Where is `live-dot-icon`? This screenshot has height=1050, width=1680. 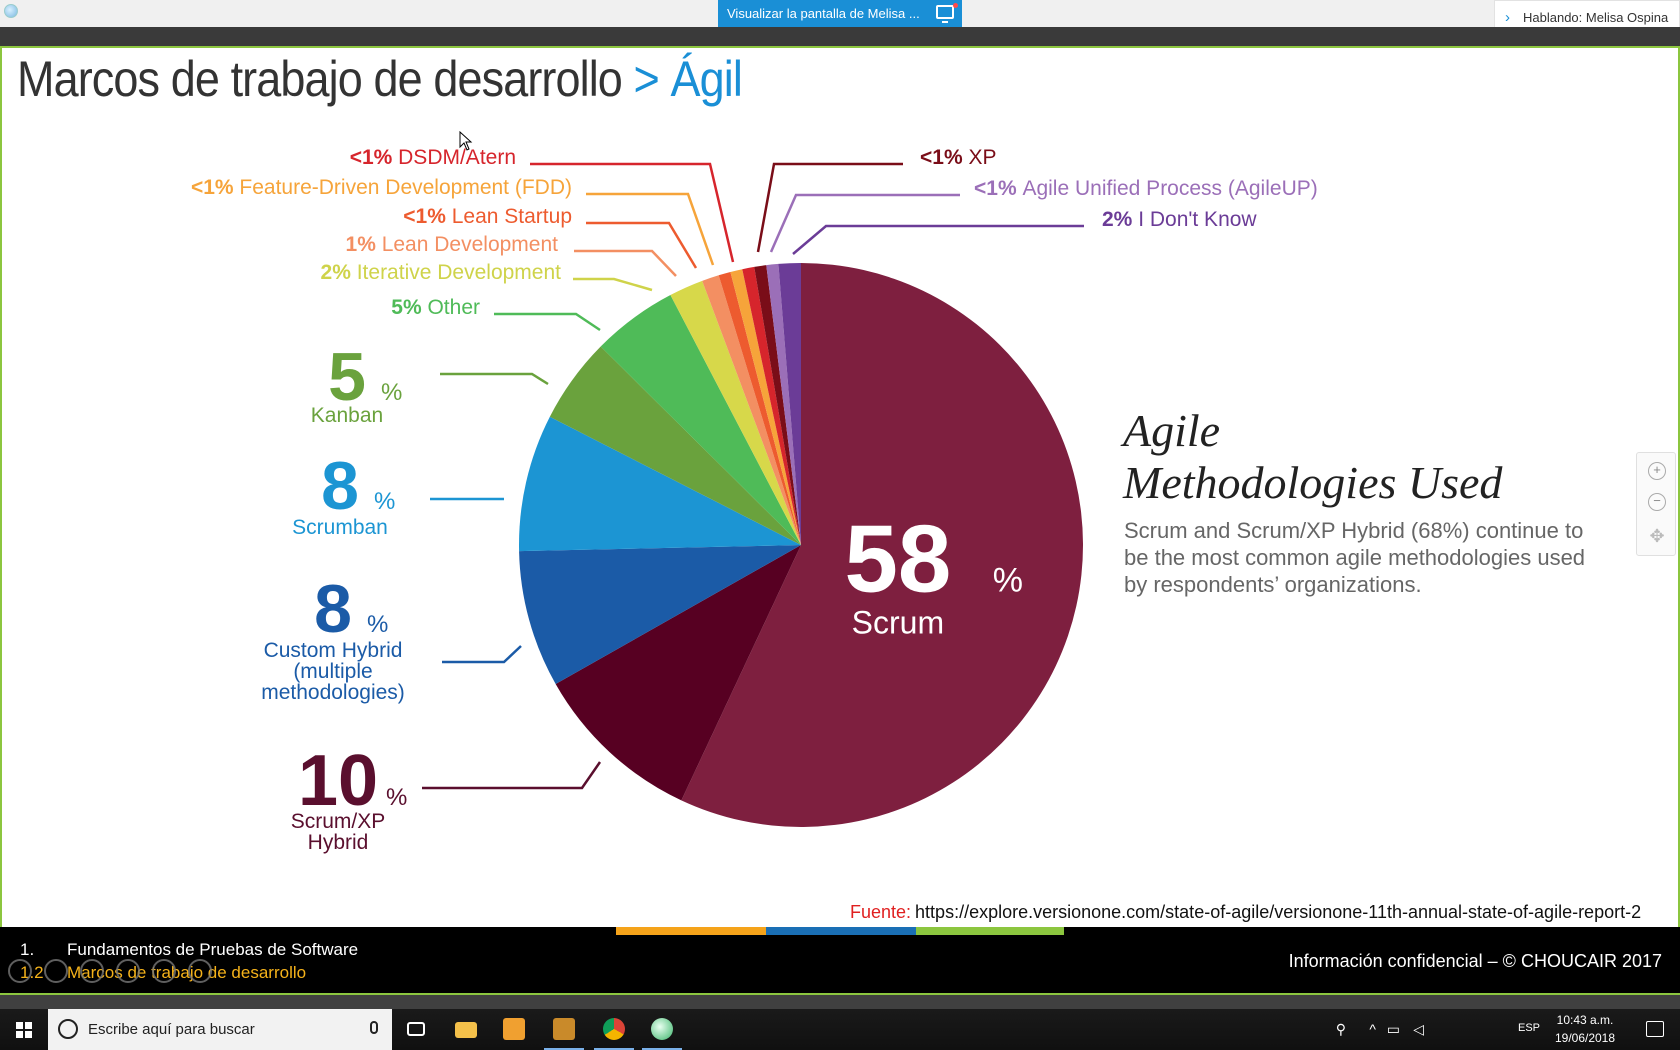 live-dot-icon is located at coordinates (955, 5).